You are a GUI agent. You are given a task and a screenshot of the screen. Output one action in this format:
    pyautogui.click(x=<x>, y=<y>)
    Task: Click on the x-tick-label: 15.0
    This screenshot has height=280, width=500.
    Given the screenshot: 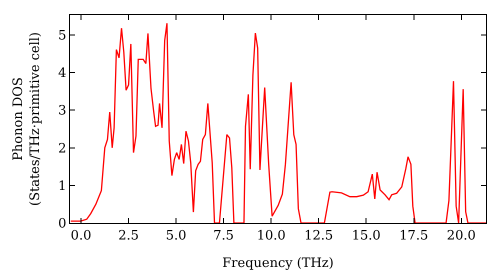 What is the action you would take?
    pyautogui.click(x=366, y=236)
    